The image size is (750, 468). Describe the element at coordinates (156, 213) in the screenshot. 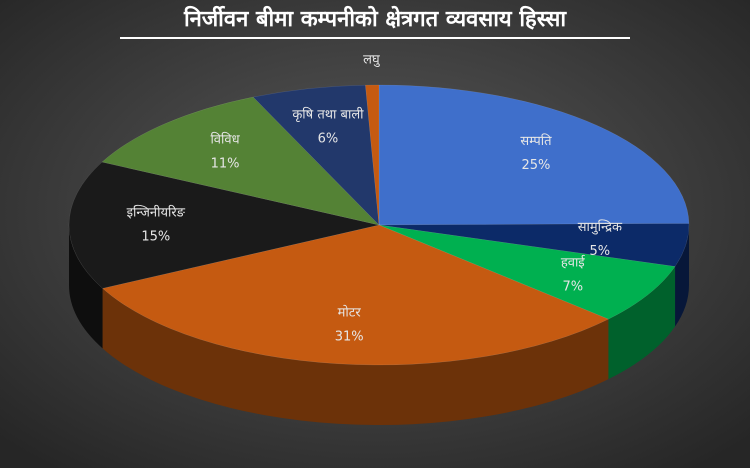

I see `slice-label: इन्जिनीयरिङ` at that location.